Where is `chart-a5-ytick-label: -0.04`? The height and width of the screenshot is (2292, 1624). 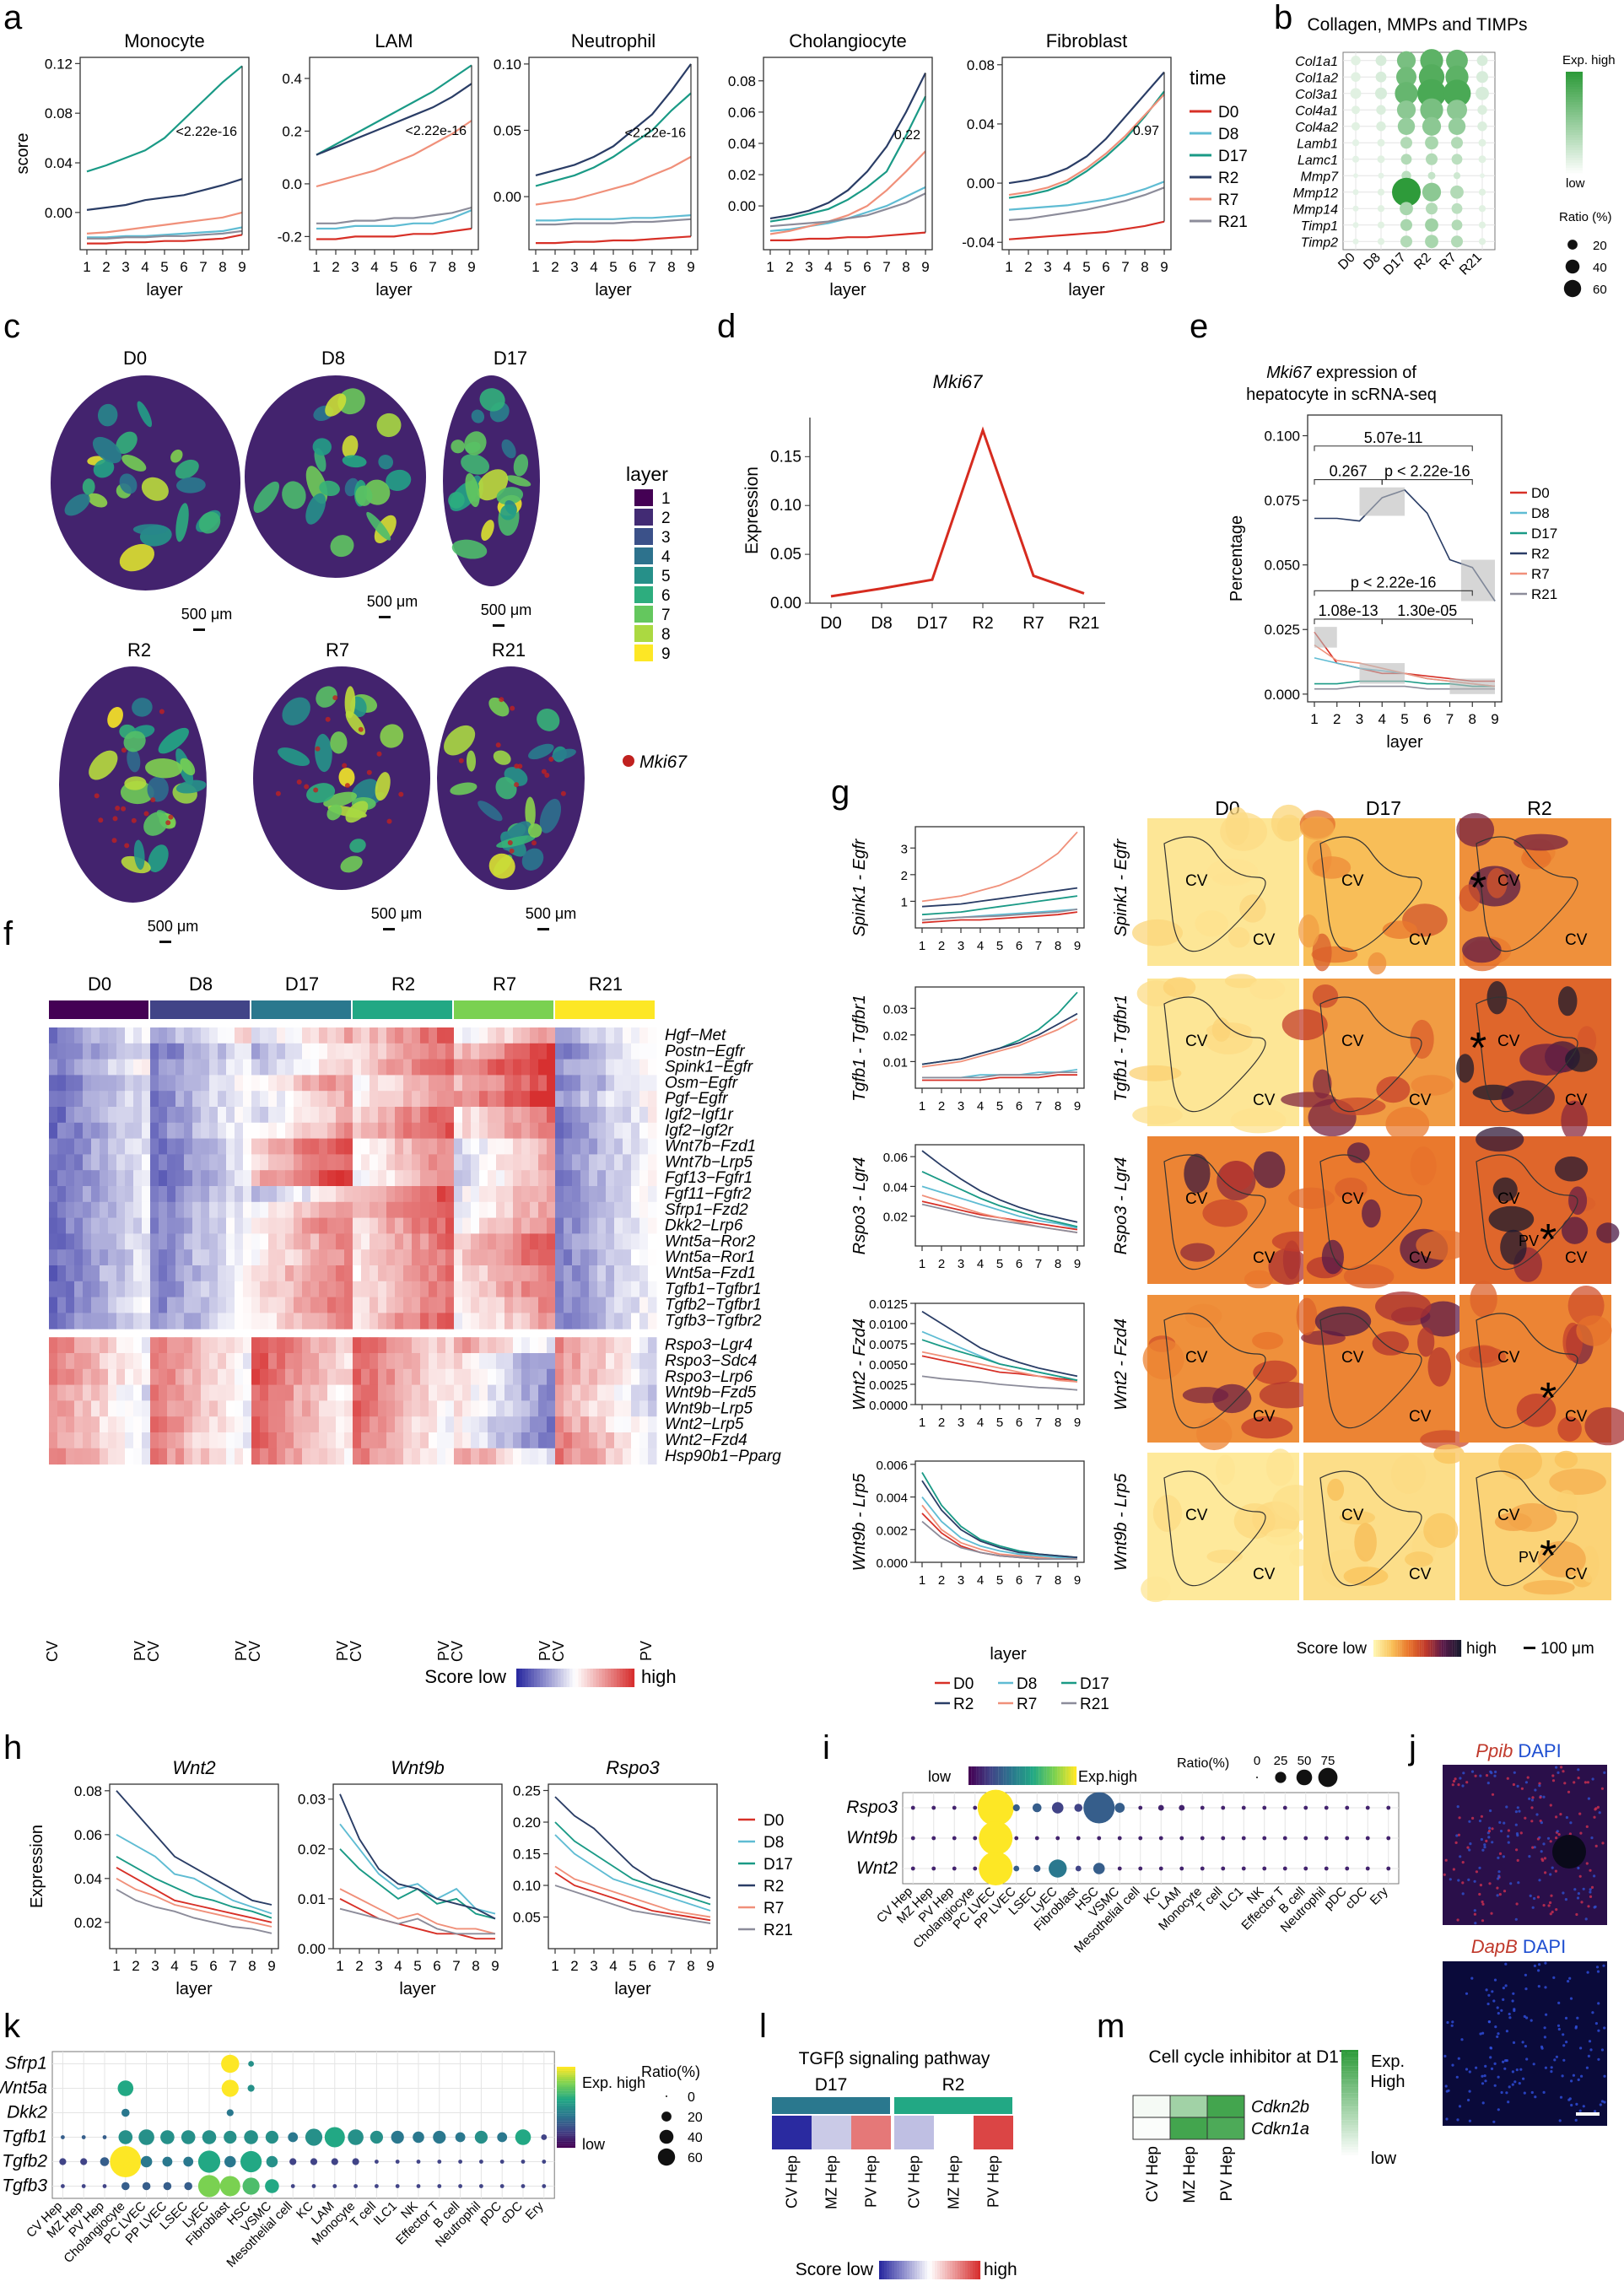 chart-a5-ytick-label: -0.04 is located at coordinates (978, 243).